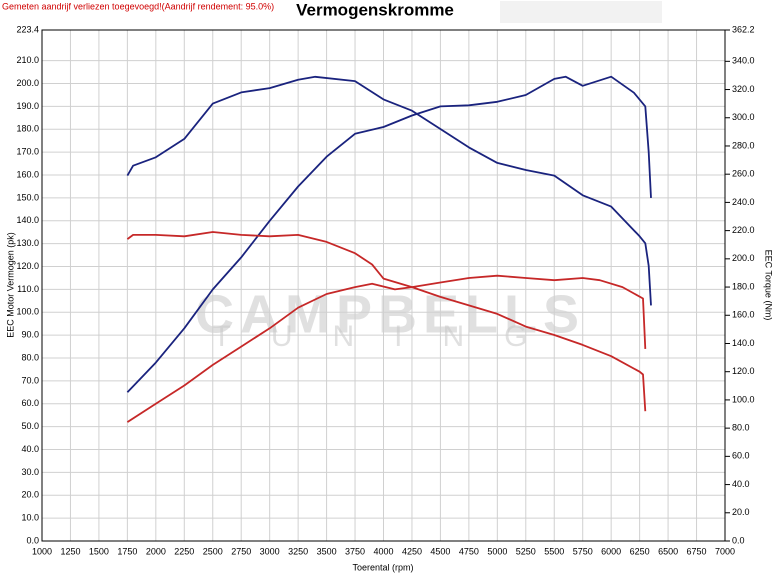  I want to click on y2-tick-label: 220.0, so click(743, 230).